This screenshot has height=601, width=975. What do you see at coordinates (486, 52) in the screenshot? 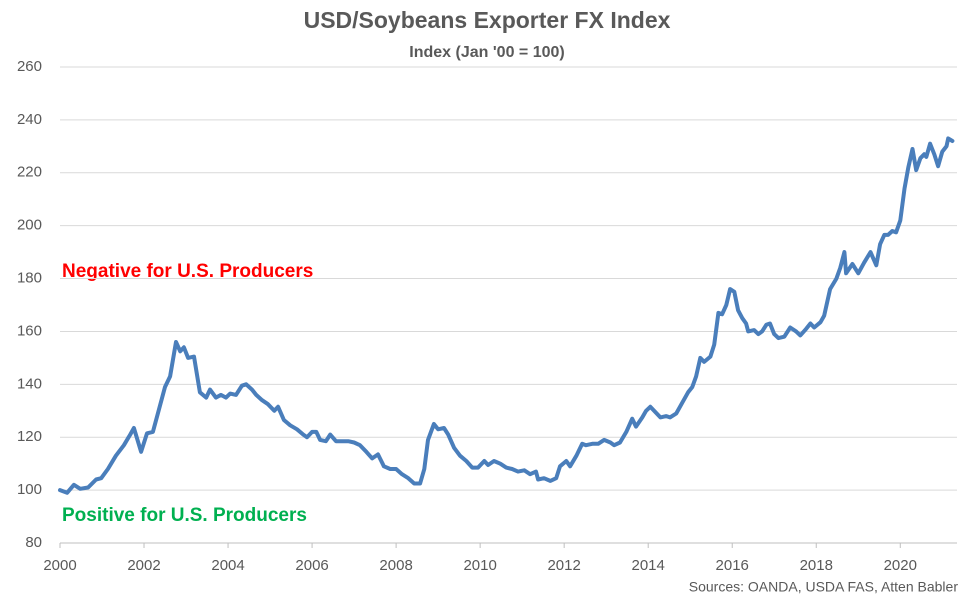
I see `chart-subtitle: Index (Jan '00 = 100)` at bounding box center [486, 52].